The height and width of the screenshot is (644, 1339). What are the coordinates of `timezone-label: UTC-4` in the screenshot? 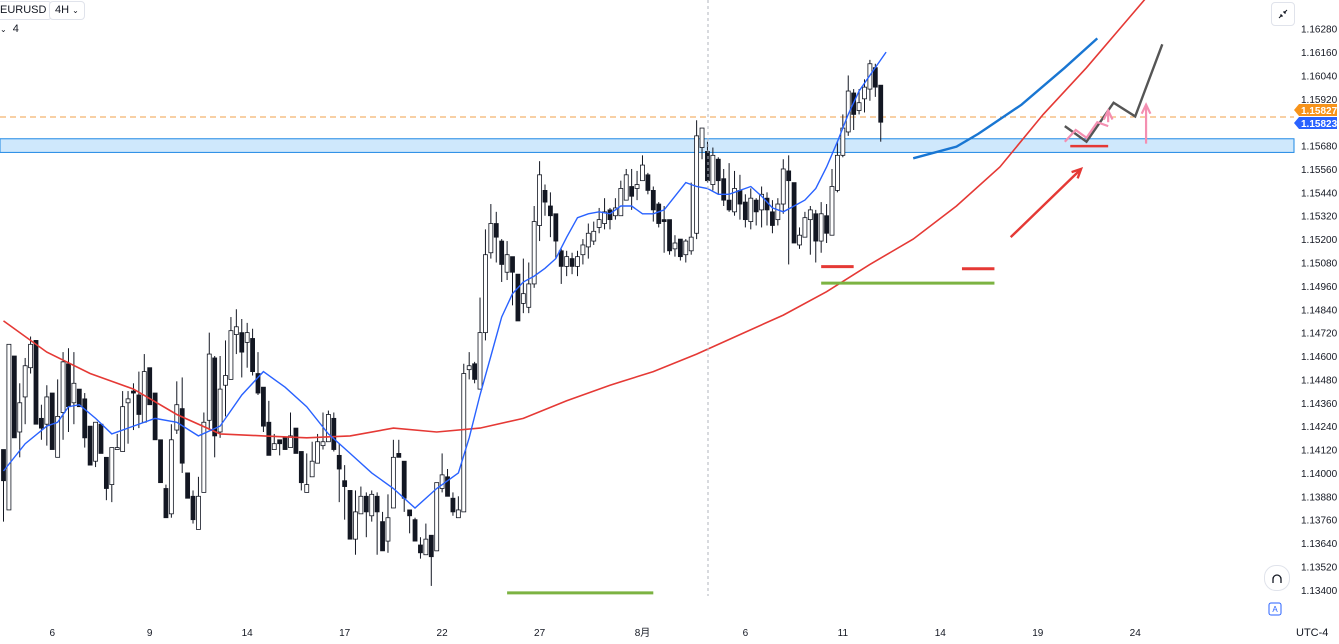 It's located at (1312, 633).